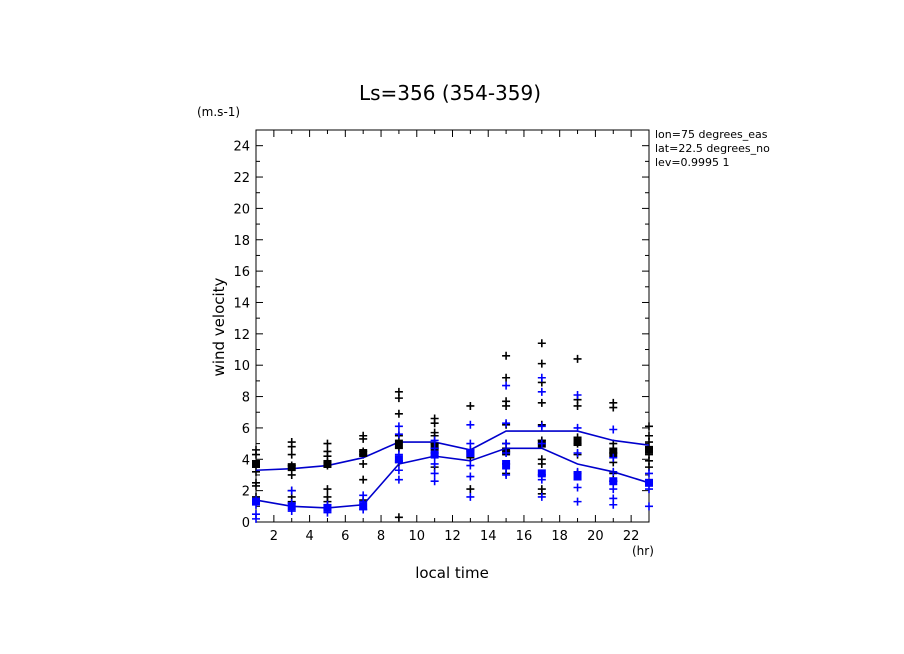 The image size is (904, 654). I want to click on x-tick-label: 2, so click(274, 536).